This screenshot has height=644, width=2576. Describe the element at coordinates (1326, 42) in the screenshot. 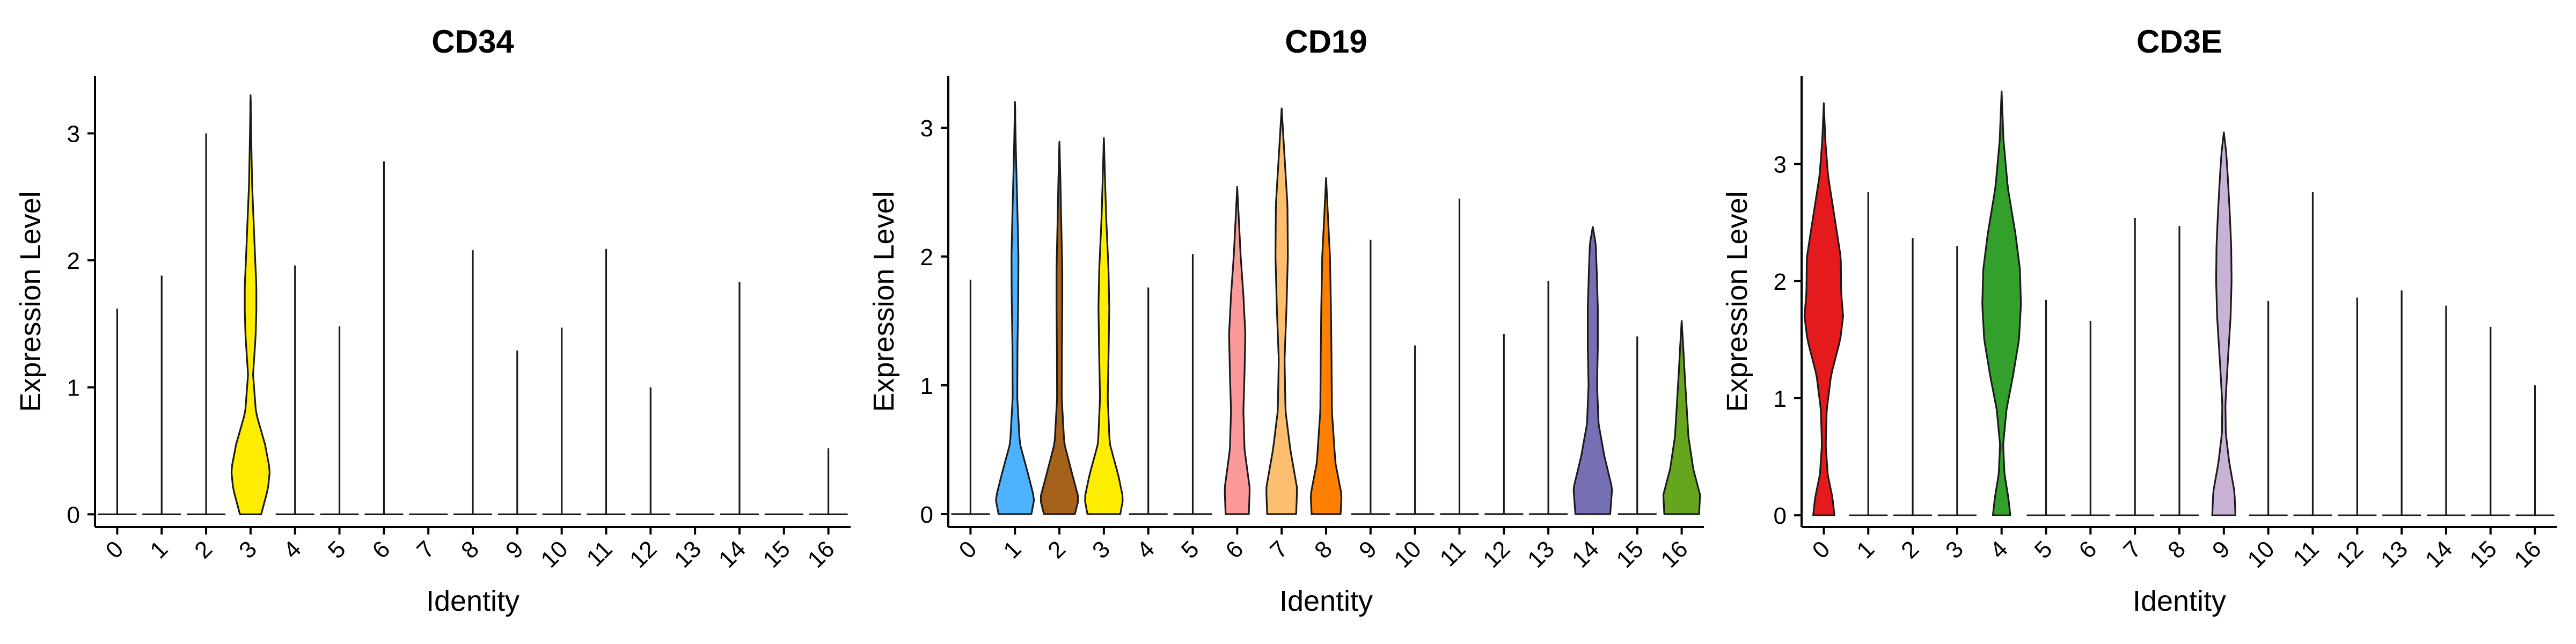

I see `panel-title-cd19: CD19` at that location.